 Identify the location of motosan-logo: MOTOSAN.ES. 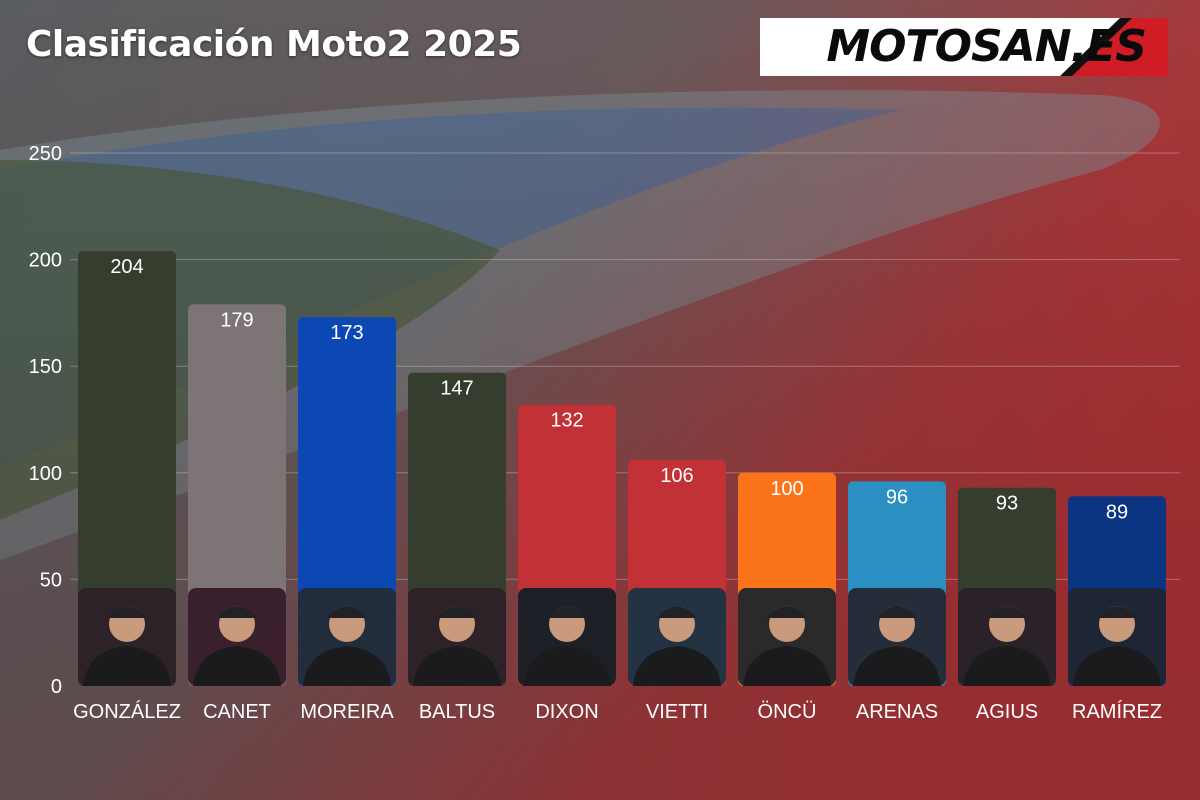
(964, 47).